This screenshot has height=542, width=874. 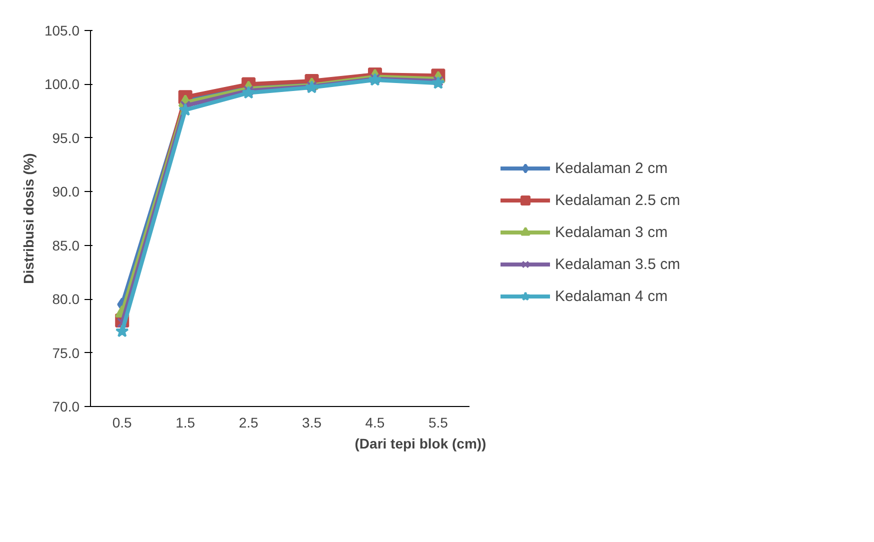 What do you see at coordinates (66, 245) in the screenshot?
I see `y-tick-label: 85.0` at bounding box center [66, 245].